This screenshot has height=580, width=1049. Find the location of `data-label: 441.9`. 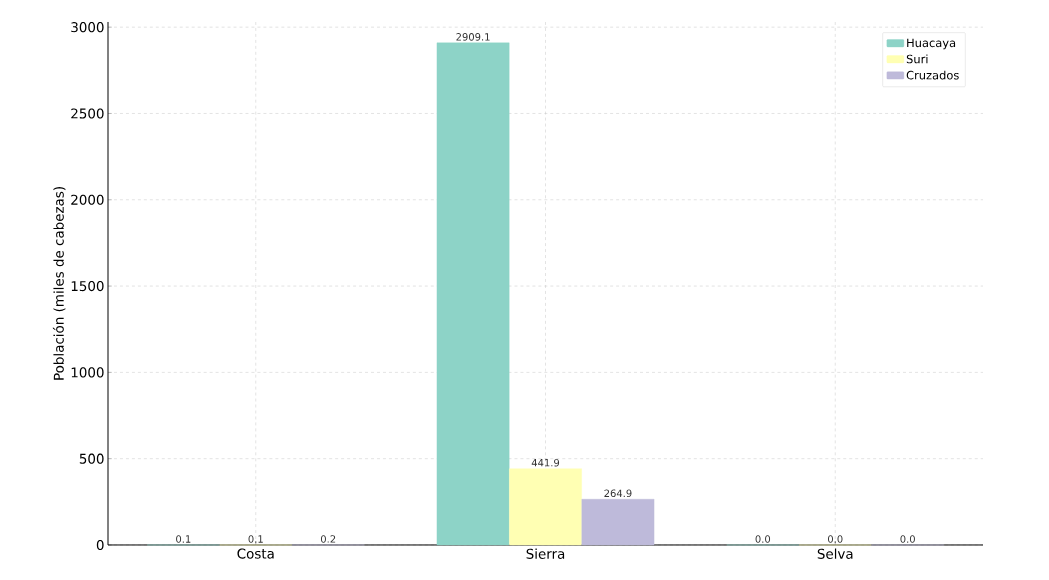

data-label: 441.9 is located at coordinates (545, 462).